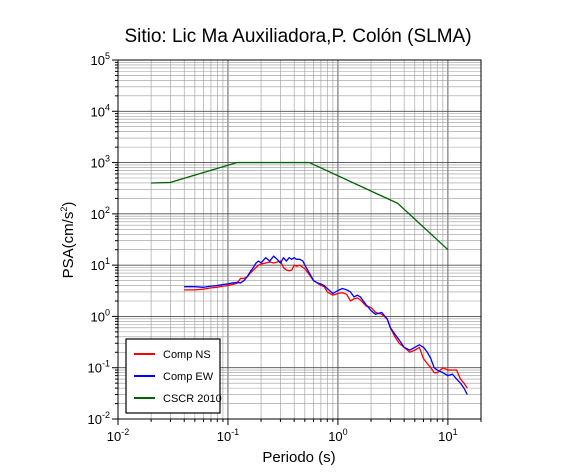 The height and width of the screenshot is (475, 586). What do you see at coordinates (100, 213) in the screenshot?
I see `y-tick-label: 10²` at bounding box center [100, 213].